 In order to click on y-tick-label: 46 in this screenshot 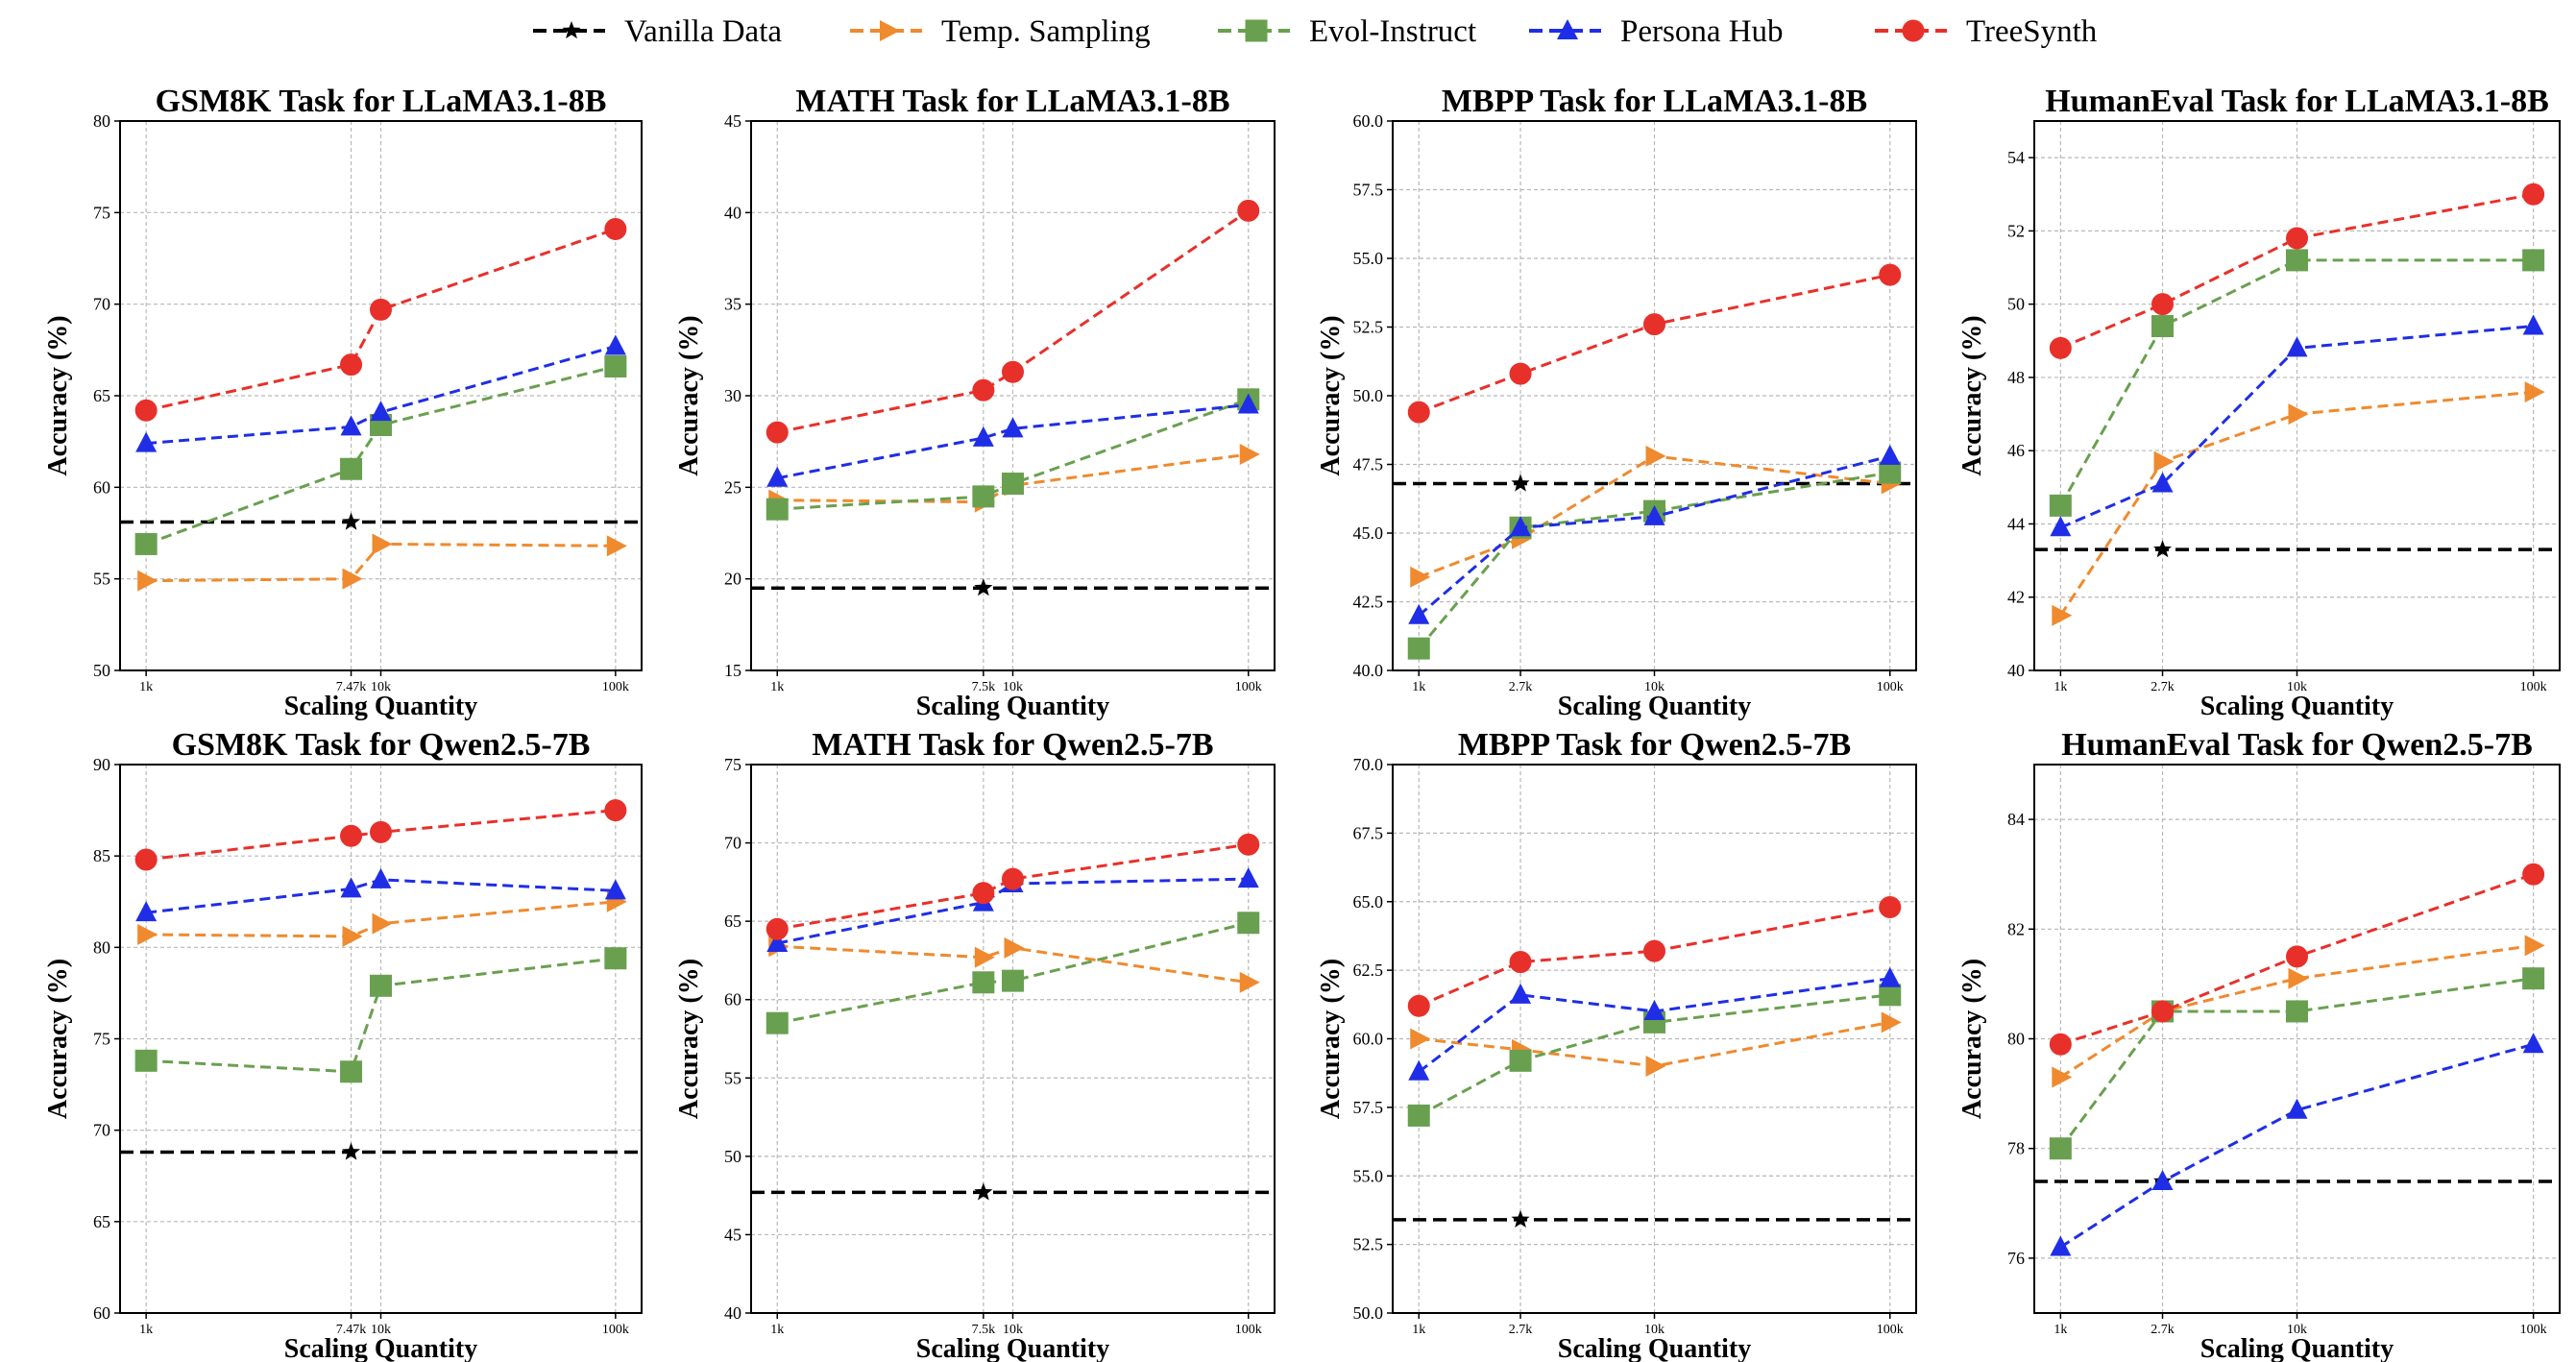, I will do `click(2016, 450)`.